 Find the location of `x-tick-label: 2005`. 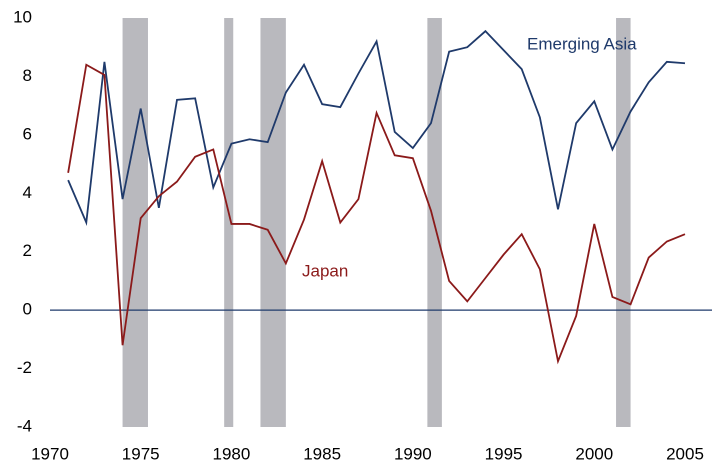

x-tick-label: 2005 is located at coordinates (685, 453).